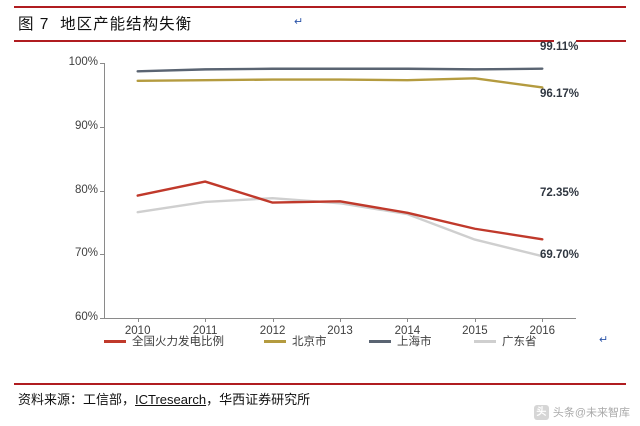  I want to click on figure-label: 图 7, so click(34, 24).